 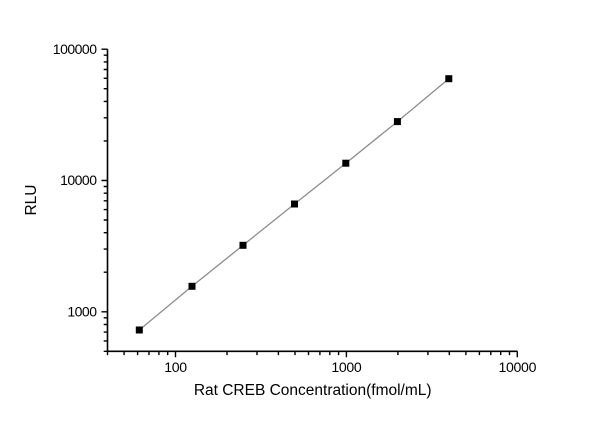 What do you see at coordinates (313, 390) in the screenshot?
I see `svg-text:Rat CREB Concentration(fmol/mL: Rat CREB Concentration(fmol/mL)` at bounding box center [313, 390].